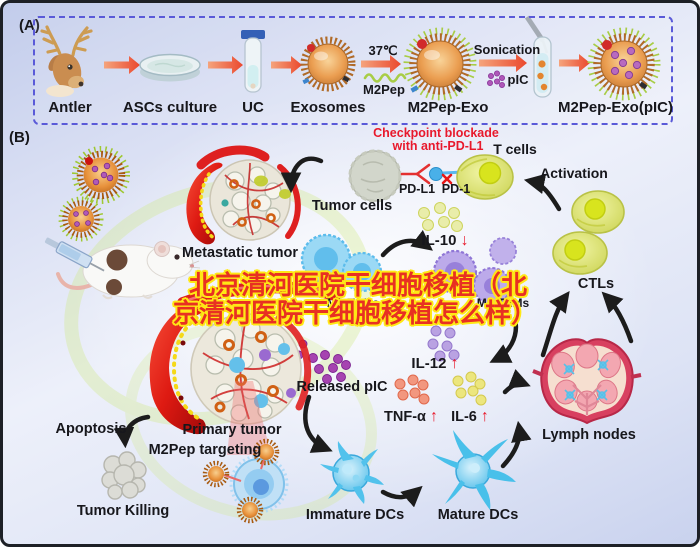 The height and width of the screenshot is (547, 700). What do you see at coordinates (433, 416) in the screenshot?
I see `tnf-trend-arrow: ↑` at bounding box center [433, 416].